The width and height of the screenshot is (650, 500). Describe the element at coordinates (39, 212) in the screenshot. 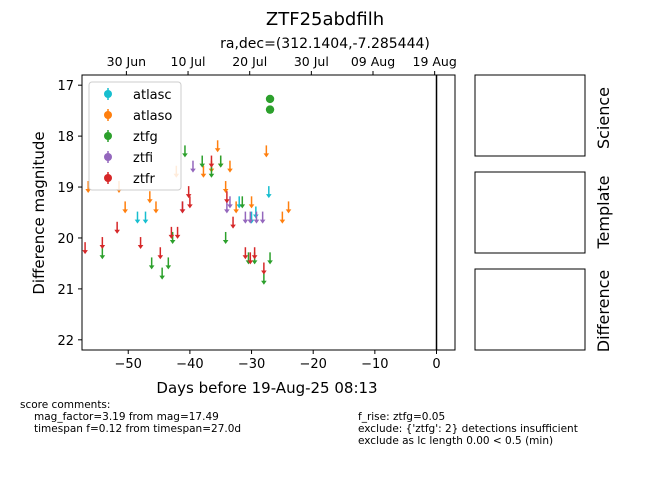

I see `y-axis-label: Difference magnitude` at that location.